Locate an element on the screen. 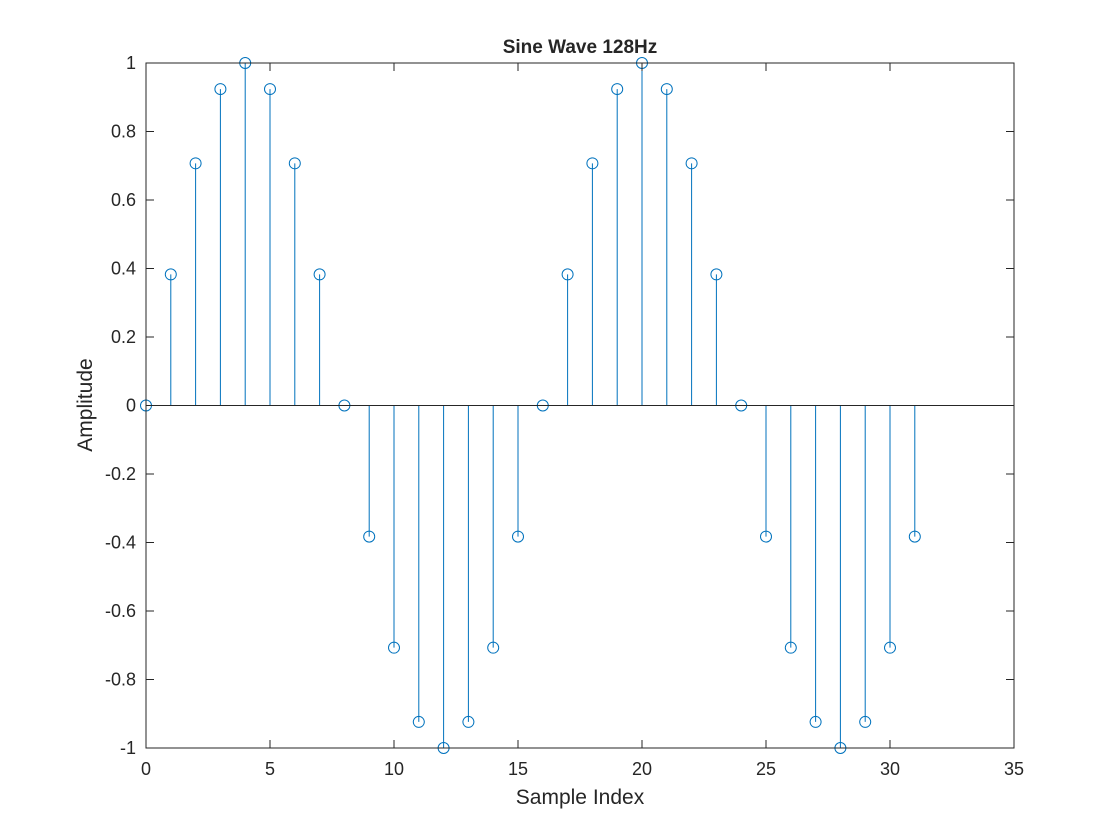 The image size is (1120, 840). x-axis-label: Sample Index is located at coordinates (580, 797).